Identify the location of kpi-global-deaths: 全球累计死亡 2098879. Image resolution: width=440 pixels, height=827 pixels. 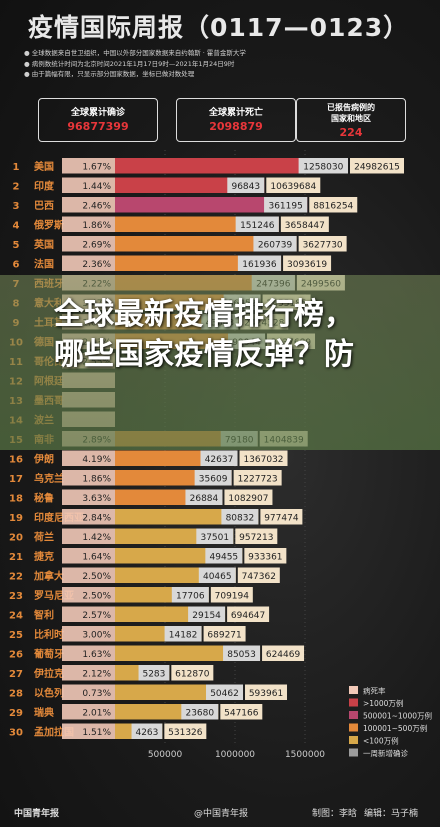
(236, 120).